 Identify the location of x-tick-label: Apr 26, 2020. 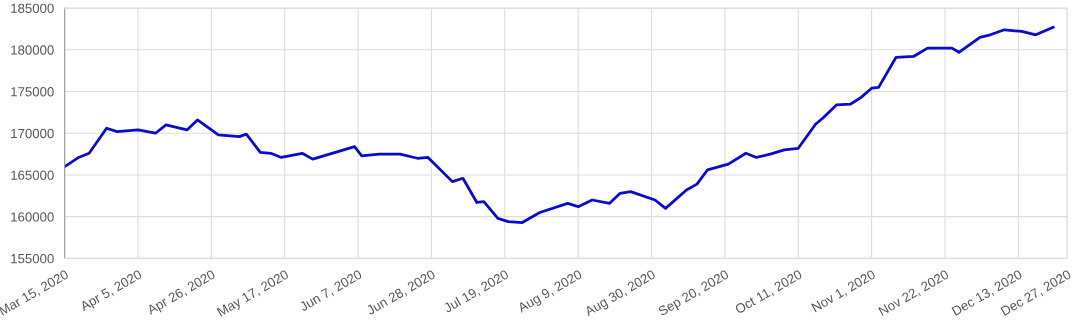
(182, 293).